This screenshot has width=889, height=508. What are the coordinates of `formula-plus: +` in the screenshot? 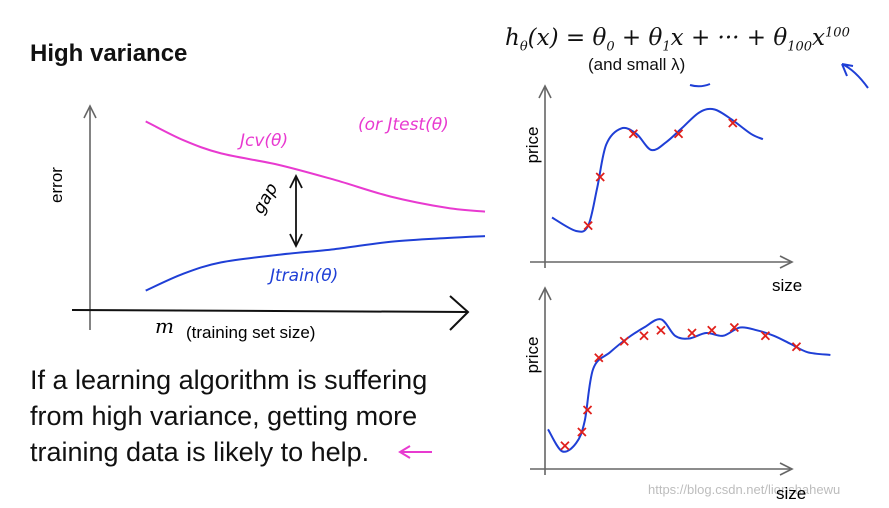 It's located at (631, 38).